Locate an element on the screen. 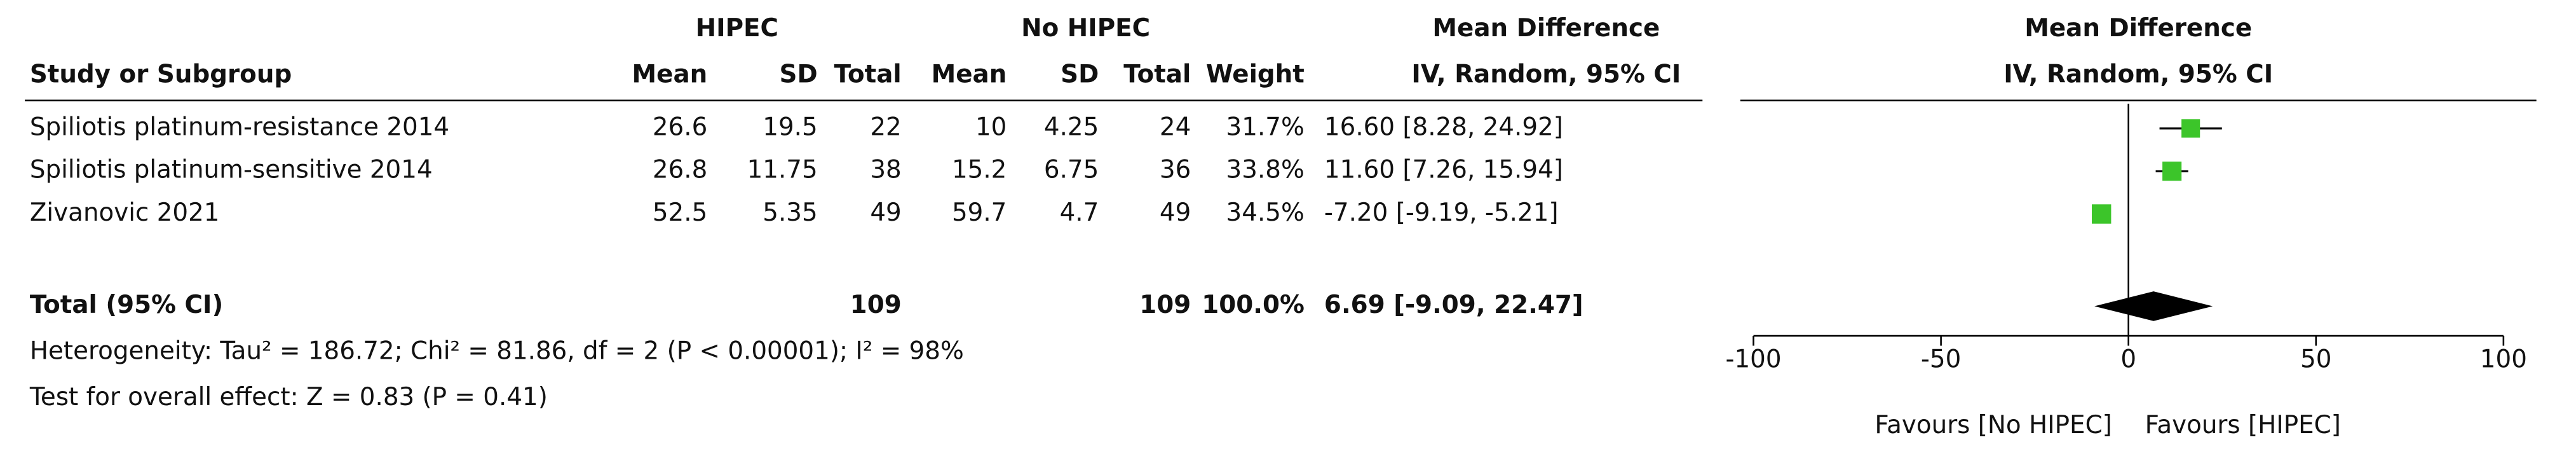 The height and width of the screenshot is (456, 2576). favours-left: Favours [No HIPEC] is located at coordinates (1993, 425).